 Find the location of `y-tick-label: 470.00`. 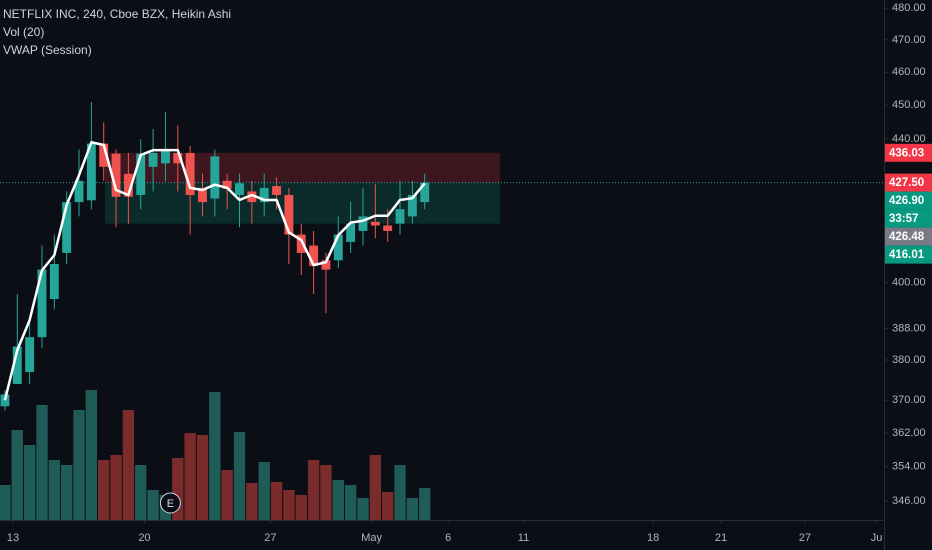

y-tick-label: 470.00 is located at coordinates (909, 40).